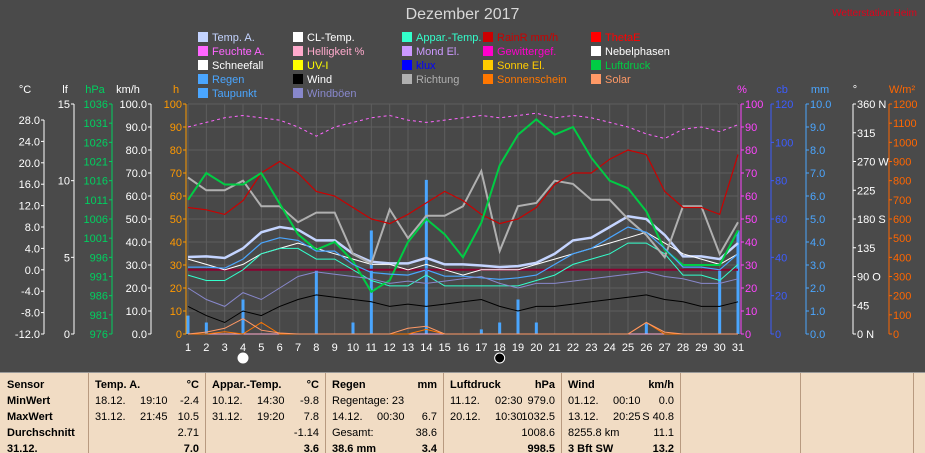 The image size is (925, 453). What do you see at coordinates (555, 348) in the screenshot?
I see `x-tick-label: 21` at bounding box center [555, 348].